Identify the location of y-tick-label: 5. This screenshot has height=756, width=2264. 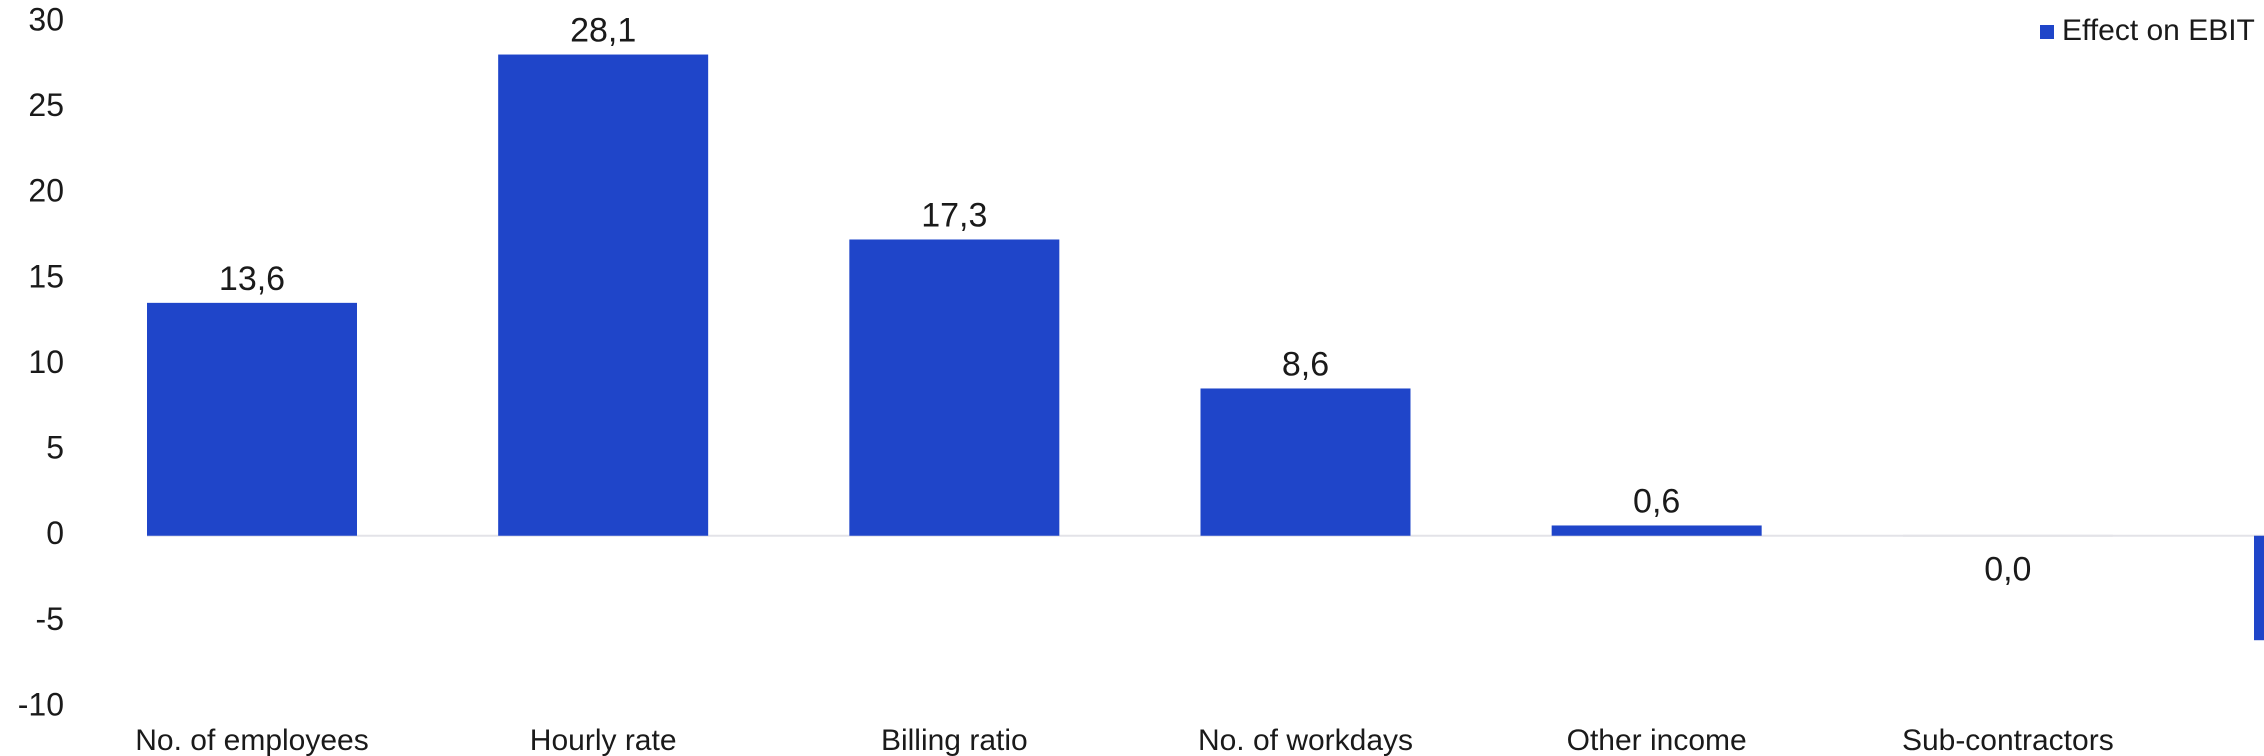
(55, 448).